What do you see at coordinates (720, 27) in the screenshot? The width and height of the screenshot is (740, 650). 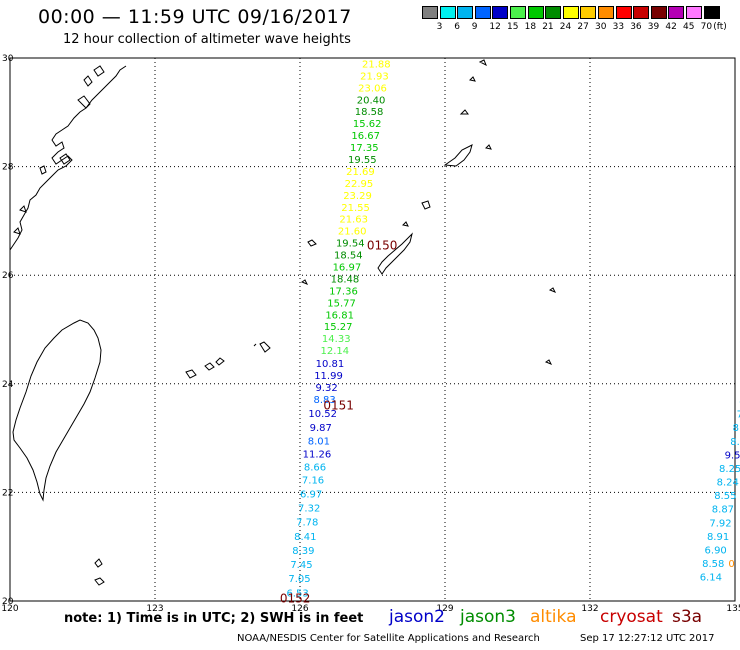 I see `scale-unit: (ft)` at bounding box center [720, 27].